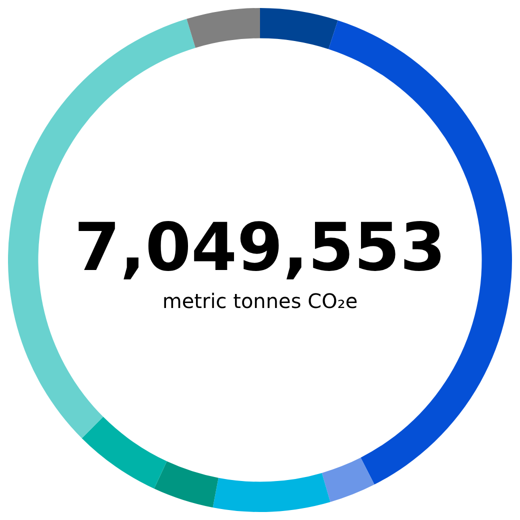 The width and height of the screenshot is (520, 520). What do you see at coordinates (260, 247) in the screenshot?
I see `text: 7,049,553` at bounding box center [260, 247].